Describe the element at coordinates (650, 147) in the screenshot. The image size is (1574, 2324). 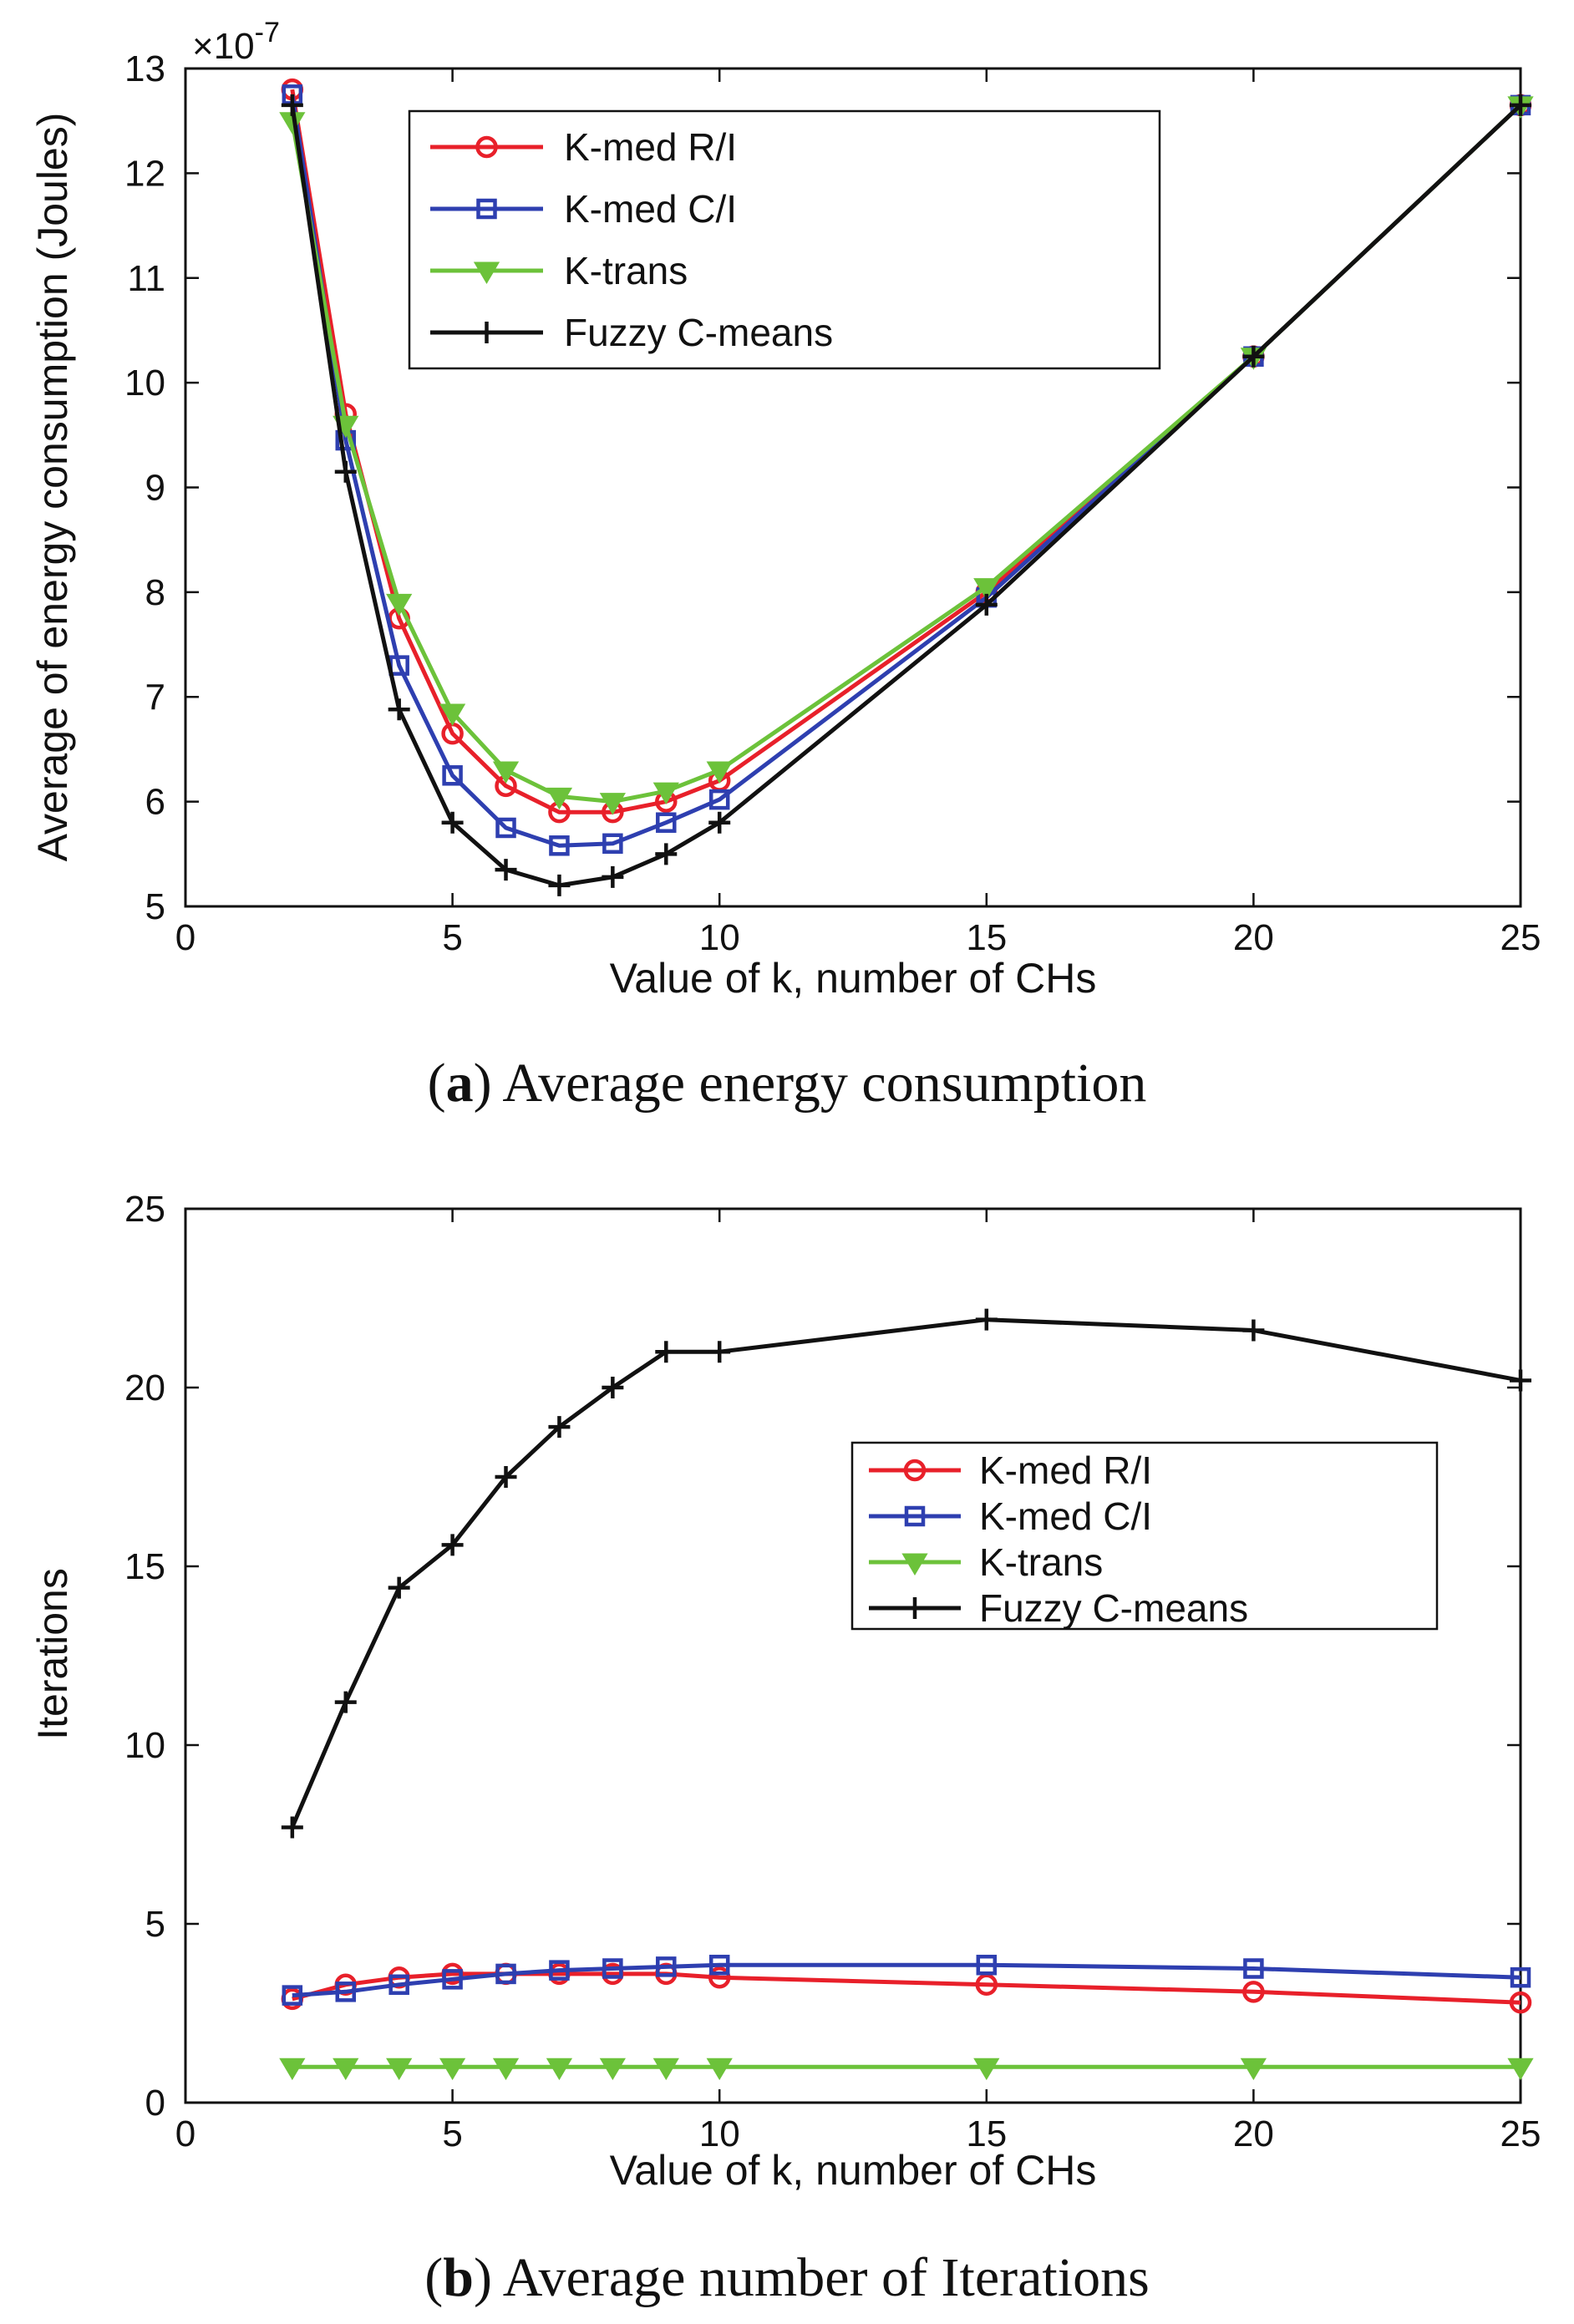
I see `panel-a-legend-label: K-med R/I` at that location.